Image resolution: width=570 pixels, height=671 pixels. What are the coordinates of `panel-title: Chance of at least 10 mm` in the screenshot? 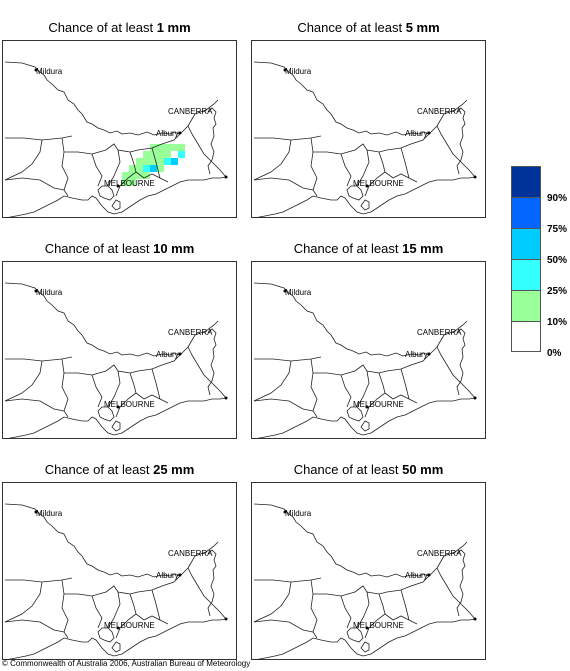 It's located at (119, 248).